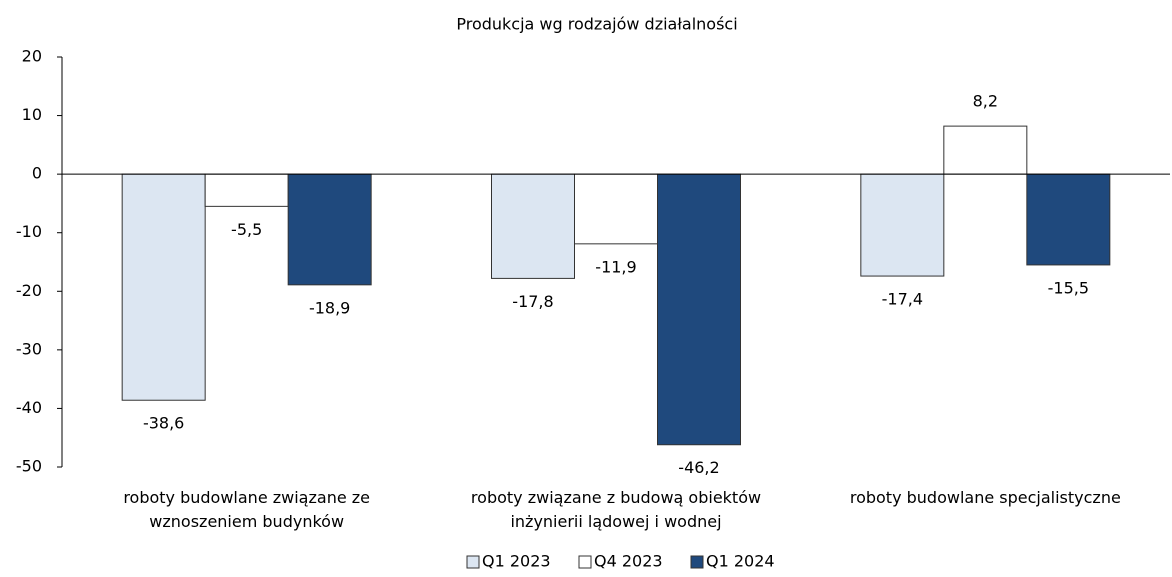 The image size is (1172, 577). What do you see at coordinates (329, 307) in the screenshot?
I see `data-label: -18,9` at bounding box center [329, 307].